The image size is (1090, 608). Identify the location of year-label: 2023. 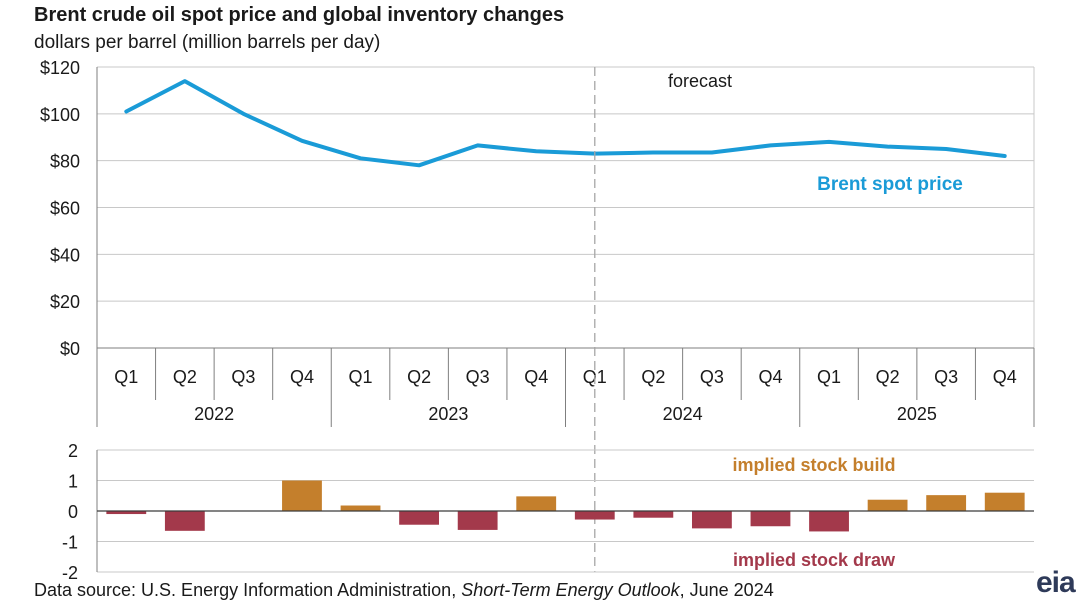
(448, 414).